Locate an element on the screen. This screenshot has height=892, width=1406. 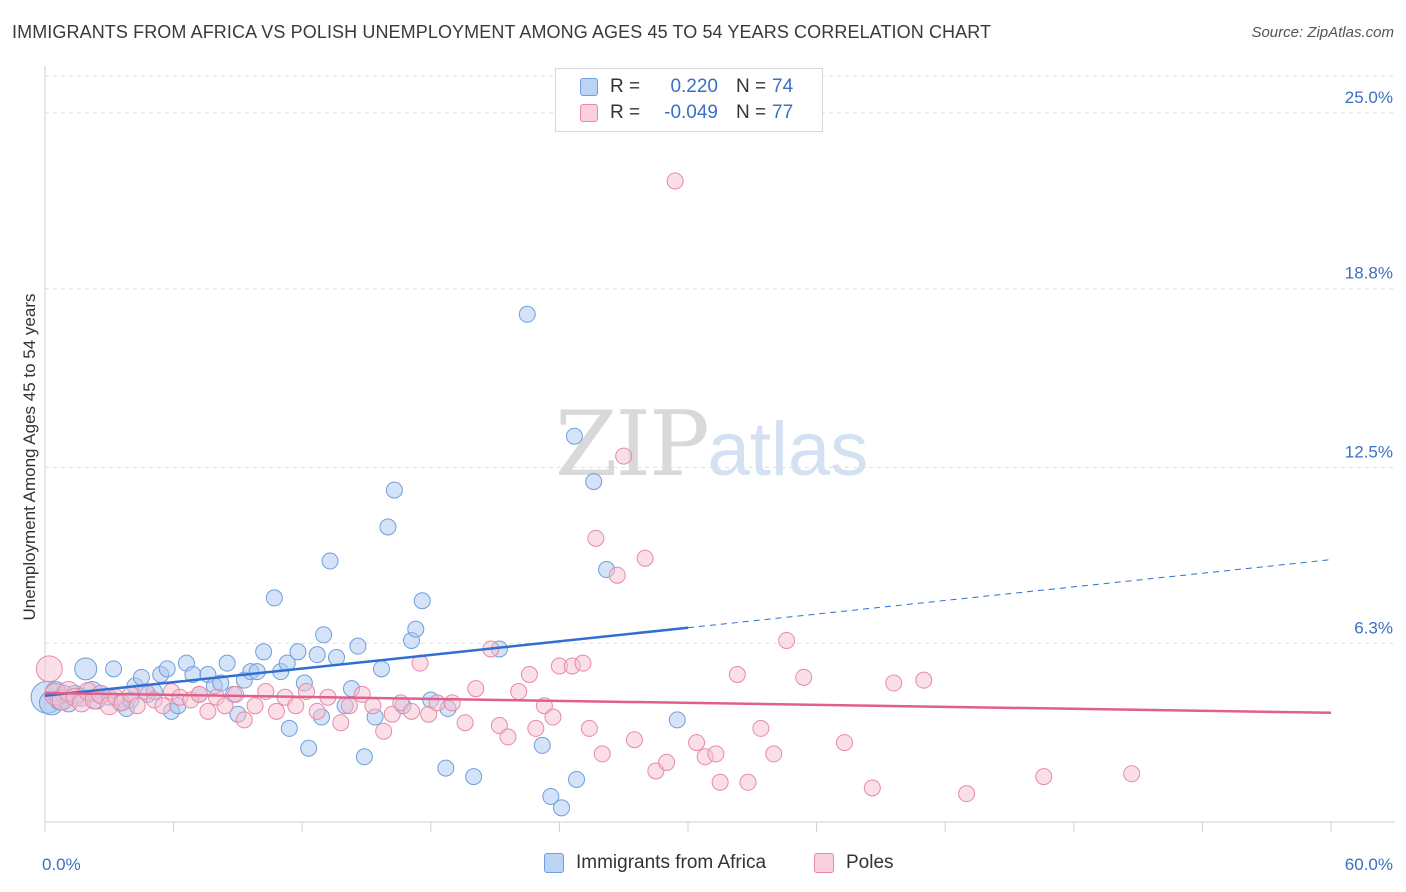
watermark-zip: ZIP is located at coordinates (632, 444).